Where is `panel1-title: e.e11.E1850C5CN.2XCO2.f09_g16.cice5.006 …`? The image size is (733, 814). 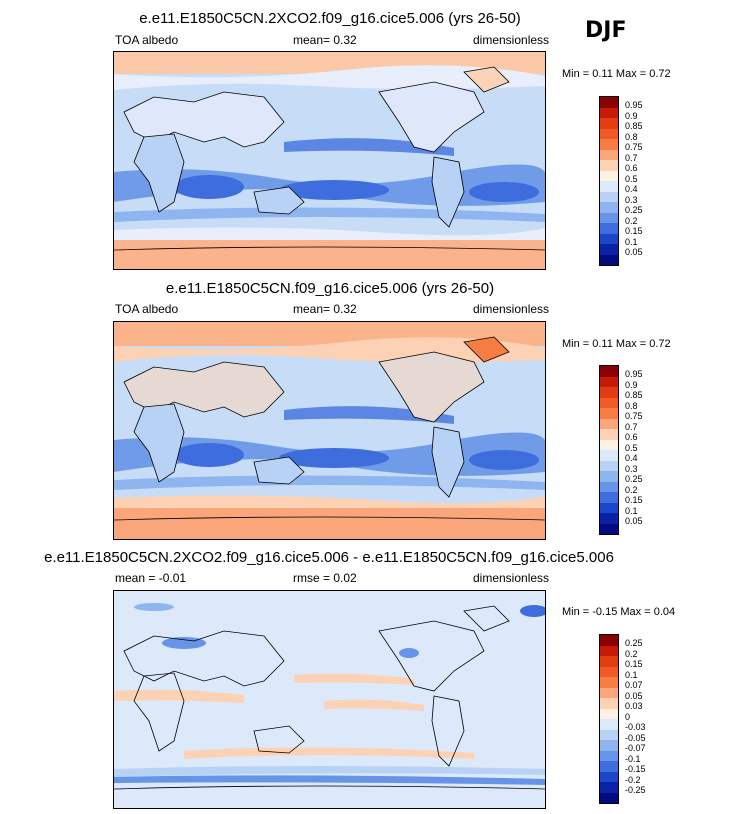
panel1-title: e.e11.E1850C5CN.2XCO2.f09_g16.cice5.006 … is located at coordinates (330, 18).